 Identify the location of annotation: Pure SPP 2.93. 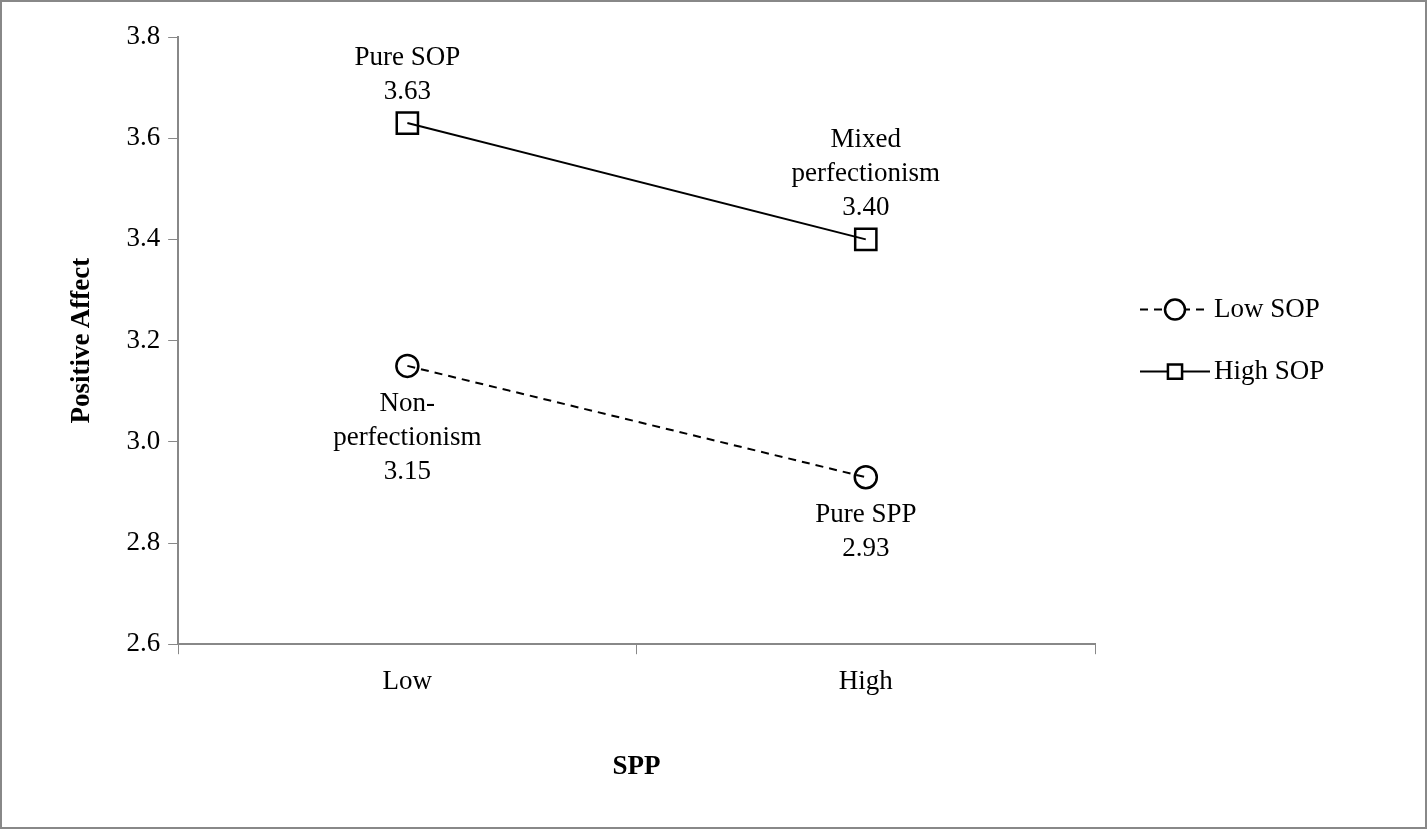
(866, 530).